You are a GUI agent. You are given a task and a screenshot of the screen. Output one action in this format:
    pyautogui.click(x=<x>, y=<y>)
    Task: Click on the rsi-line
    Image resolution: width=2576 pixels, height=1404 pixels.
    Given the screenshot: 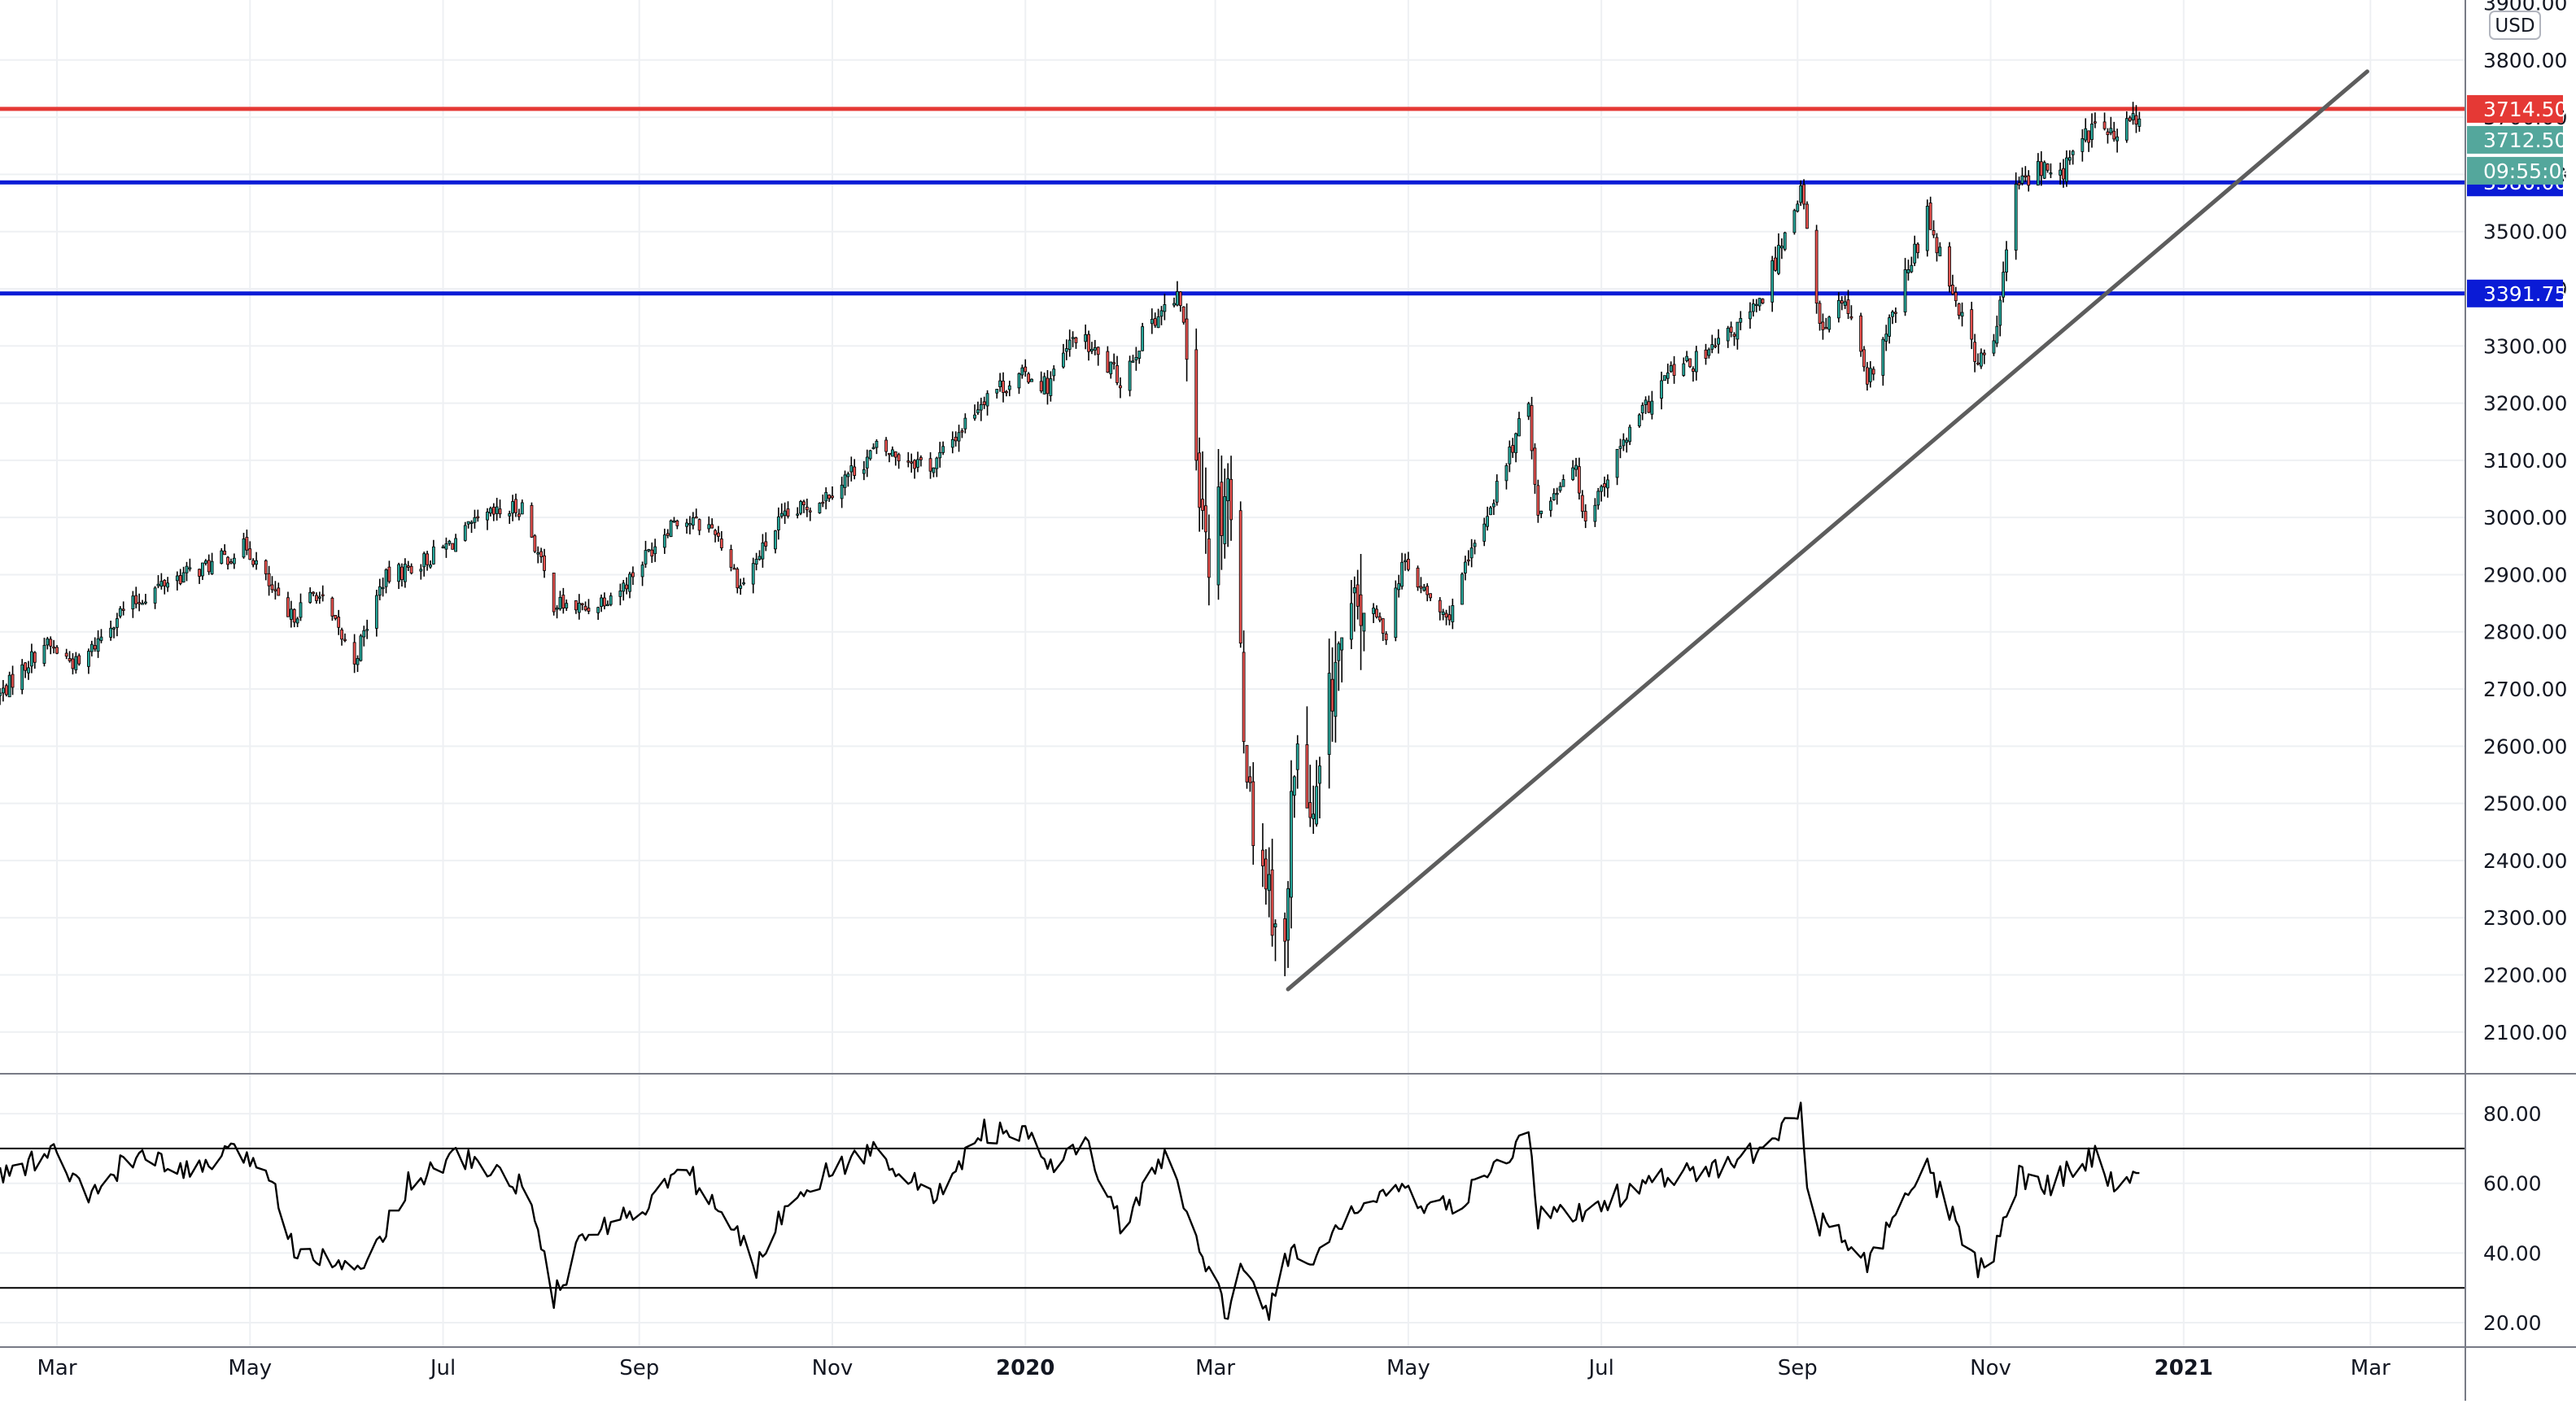 What is the action you would take?
    pyautogui.click(x=1070, y=1211)
    